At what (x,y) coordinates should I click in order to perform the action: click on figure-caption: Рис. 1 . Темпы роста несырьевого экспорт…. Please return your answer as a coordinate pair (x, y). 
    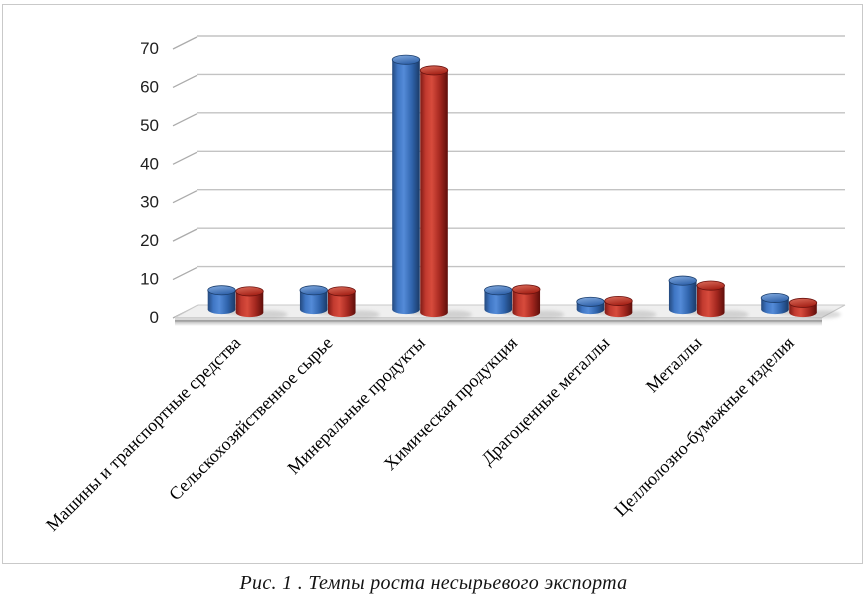
    Looking at the image, I should click on (433, 583).